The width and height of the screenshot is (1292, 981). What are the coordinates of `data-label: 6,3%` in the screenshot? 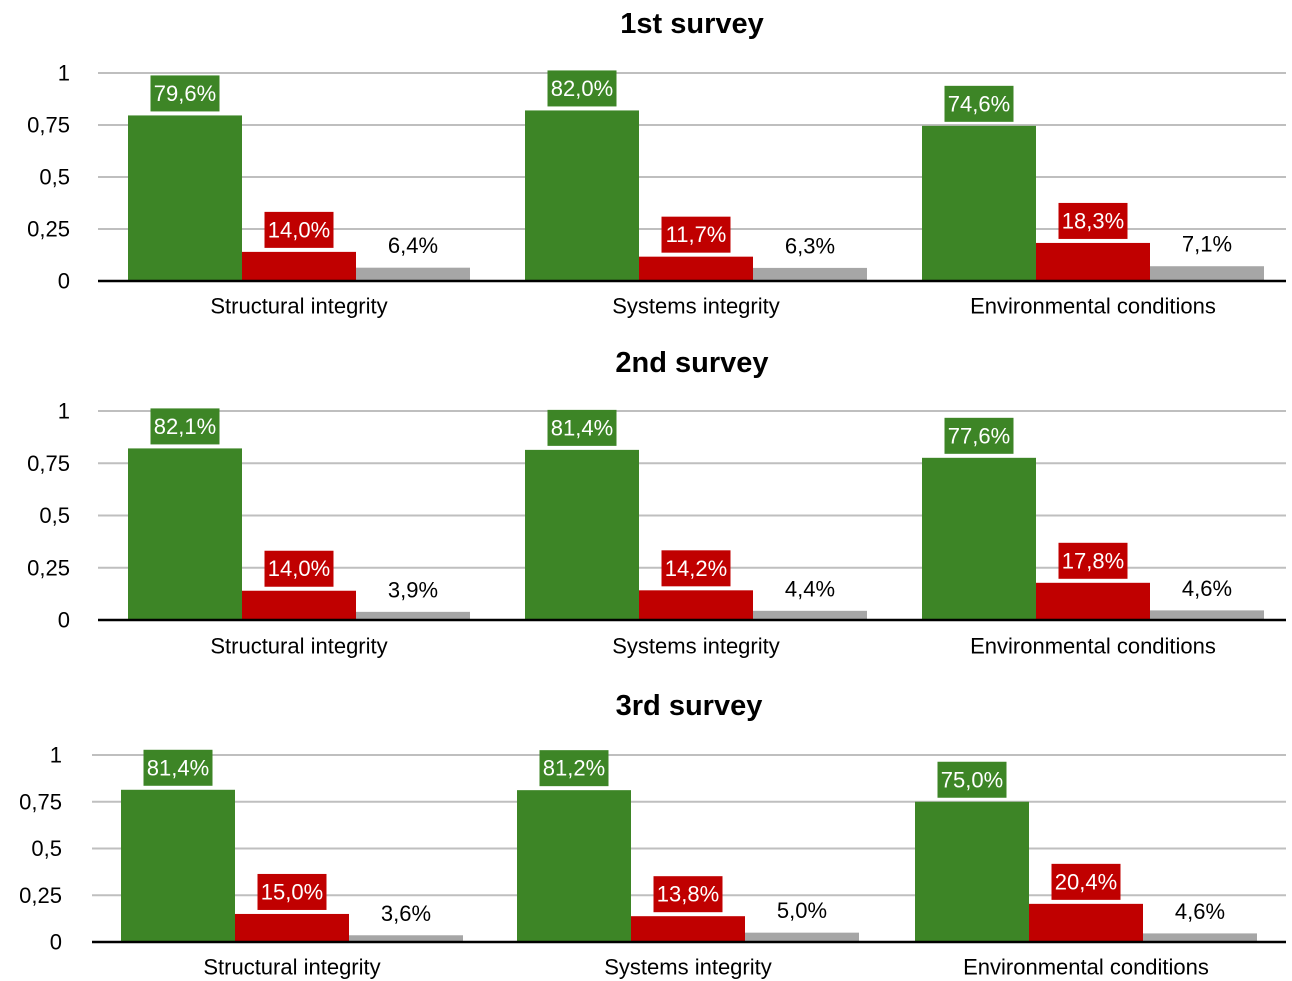 It's located at (810, 245).